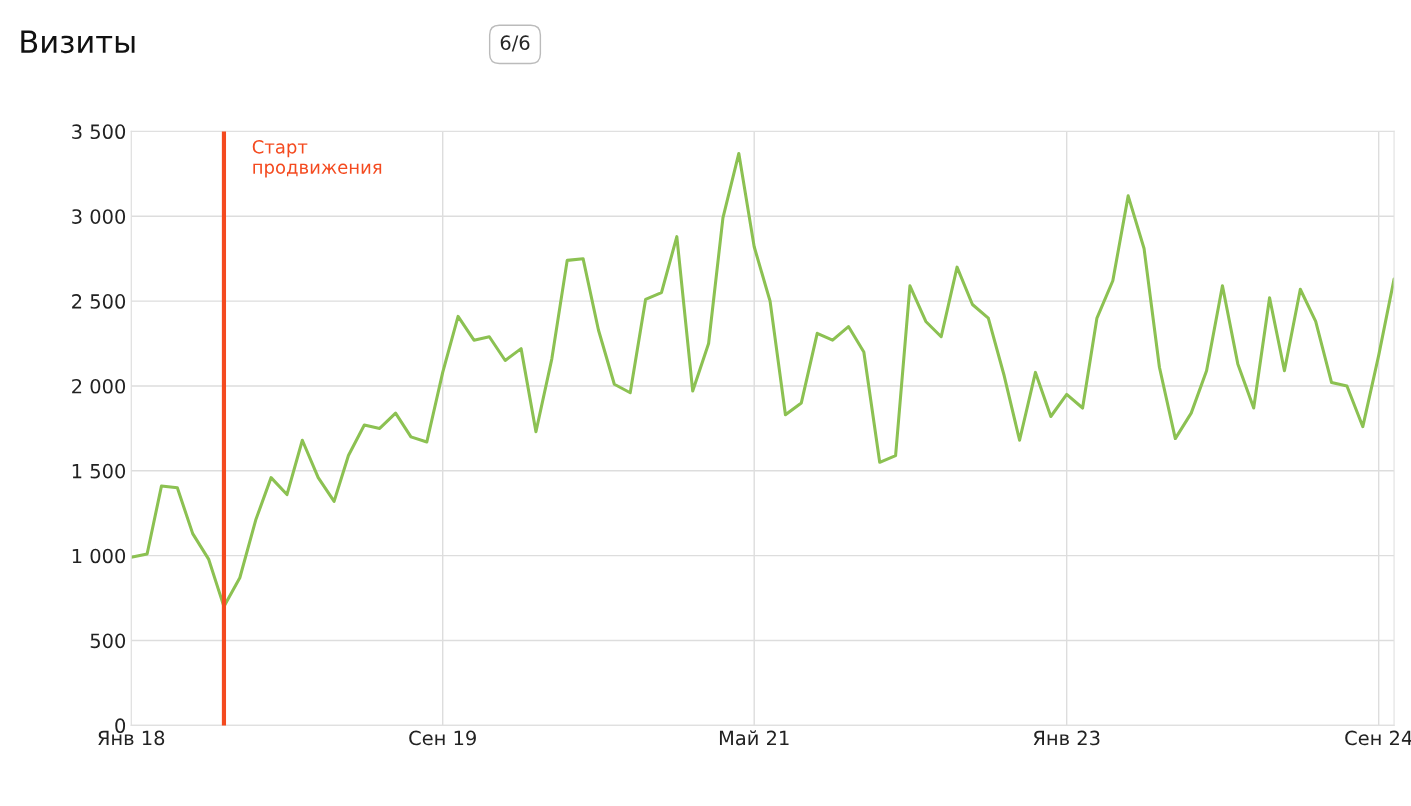 The image size is (1411, 806). Describe the element at coordinates (442, 738) in the screenshot. I see `x-tick-label: Сен 19` at that location.